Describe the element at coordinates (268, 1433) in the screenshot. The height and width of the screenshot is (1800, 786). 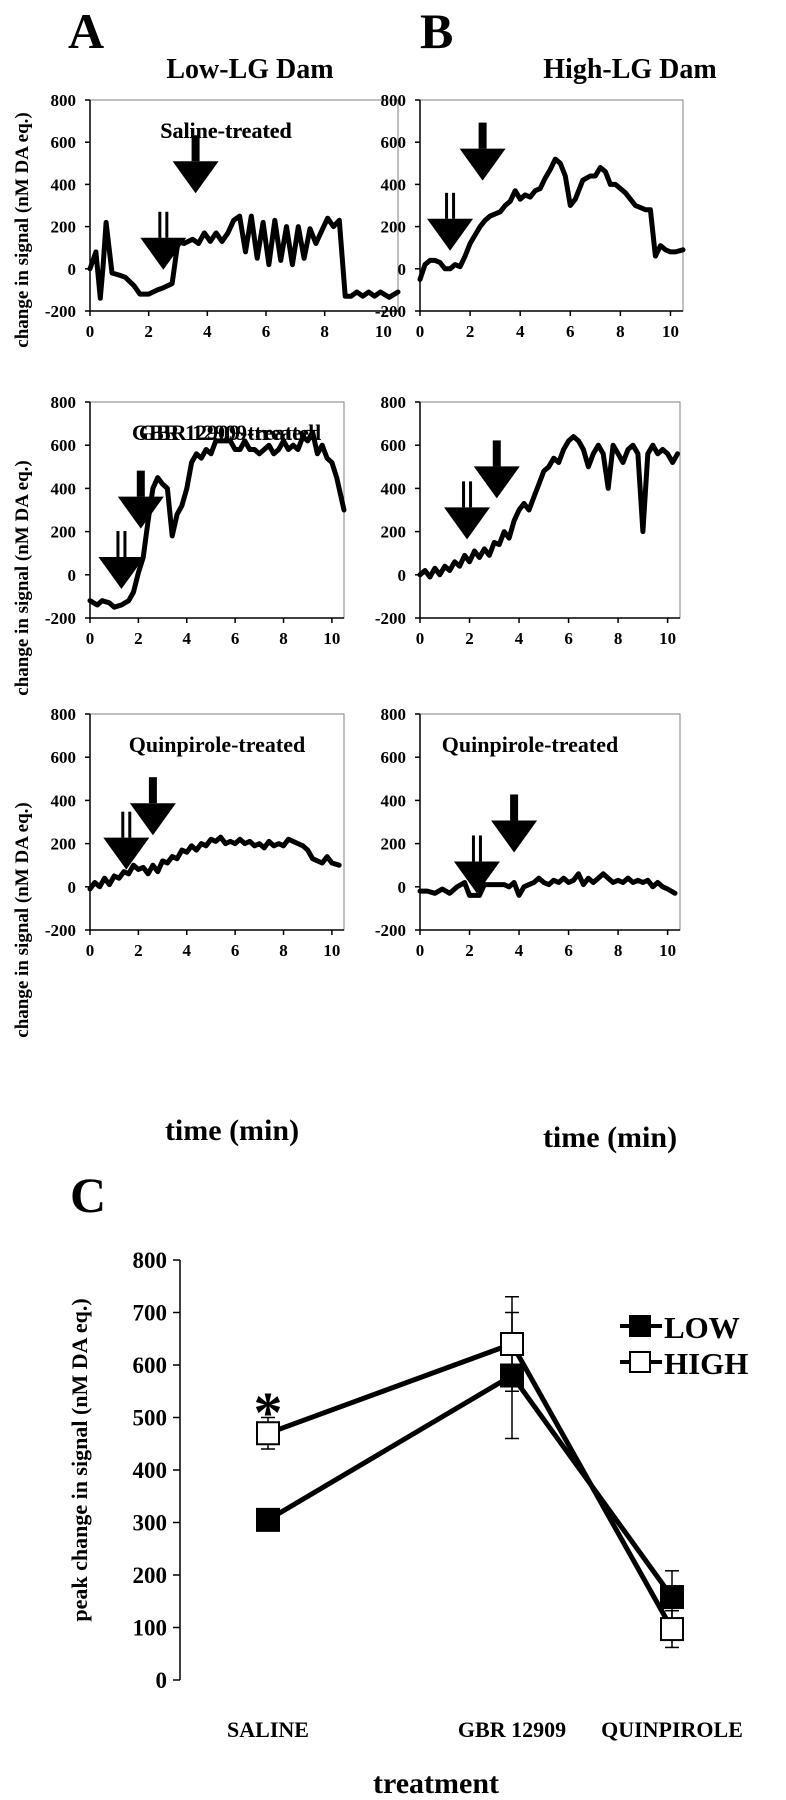
I see `c-marker-high` at that location.